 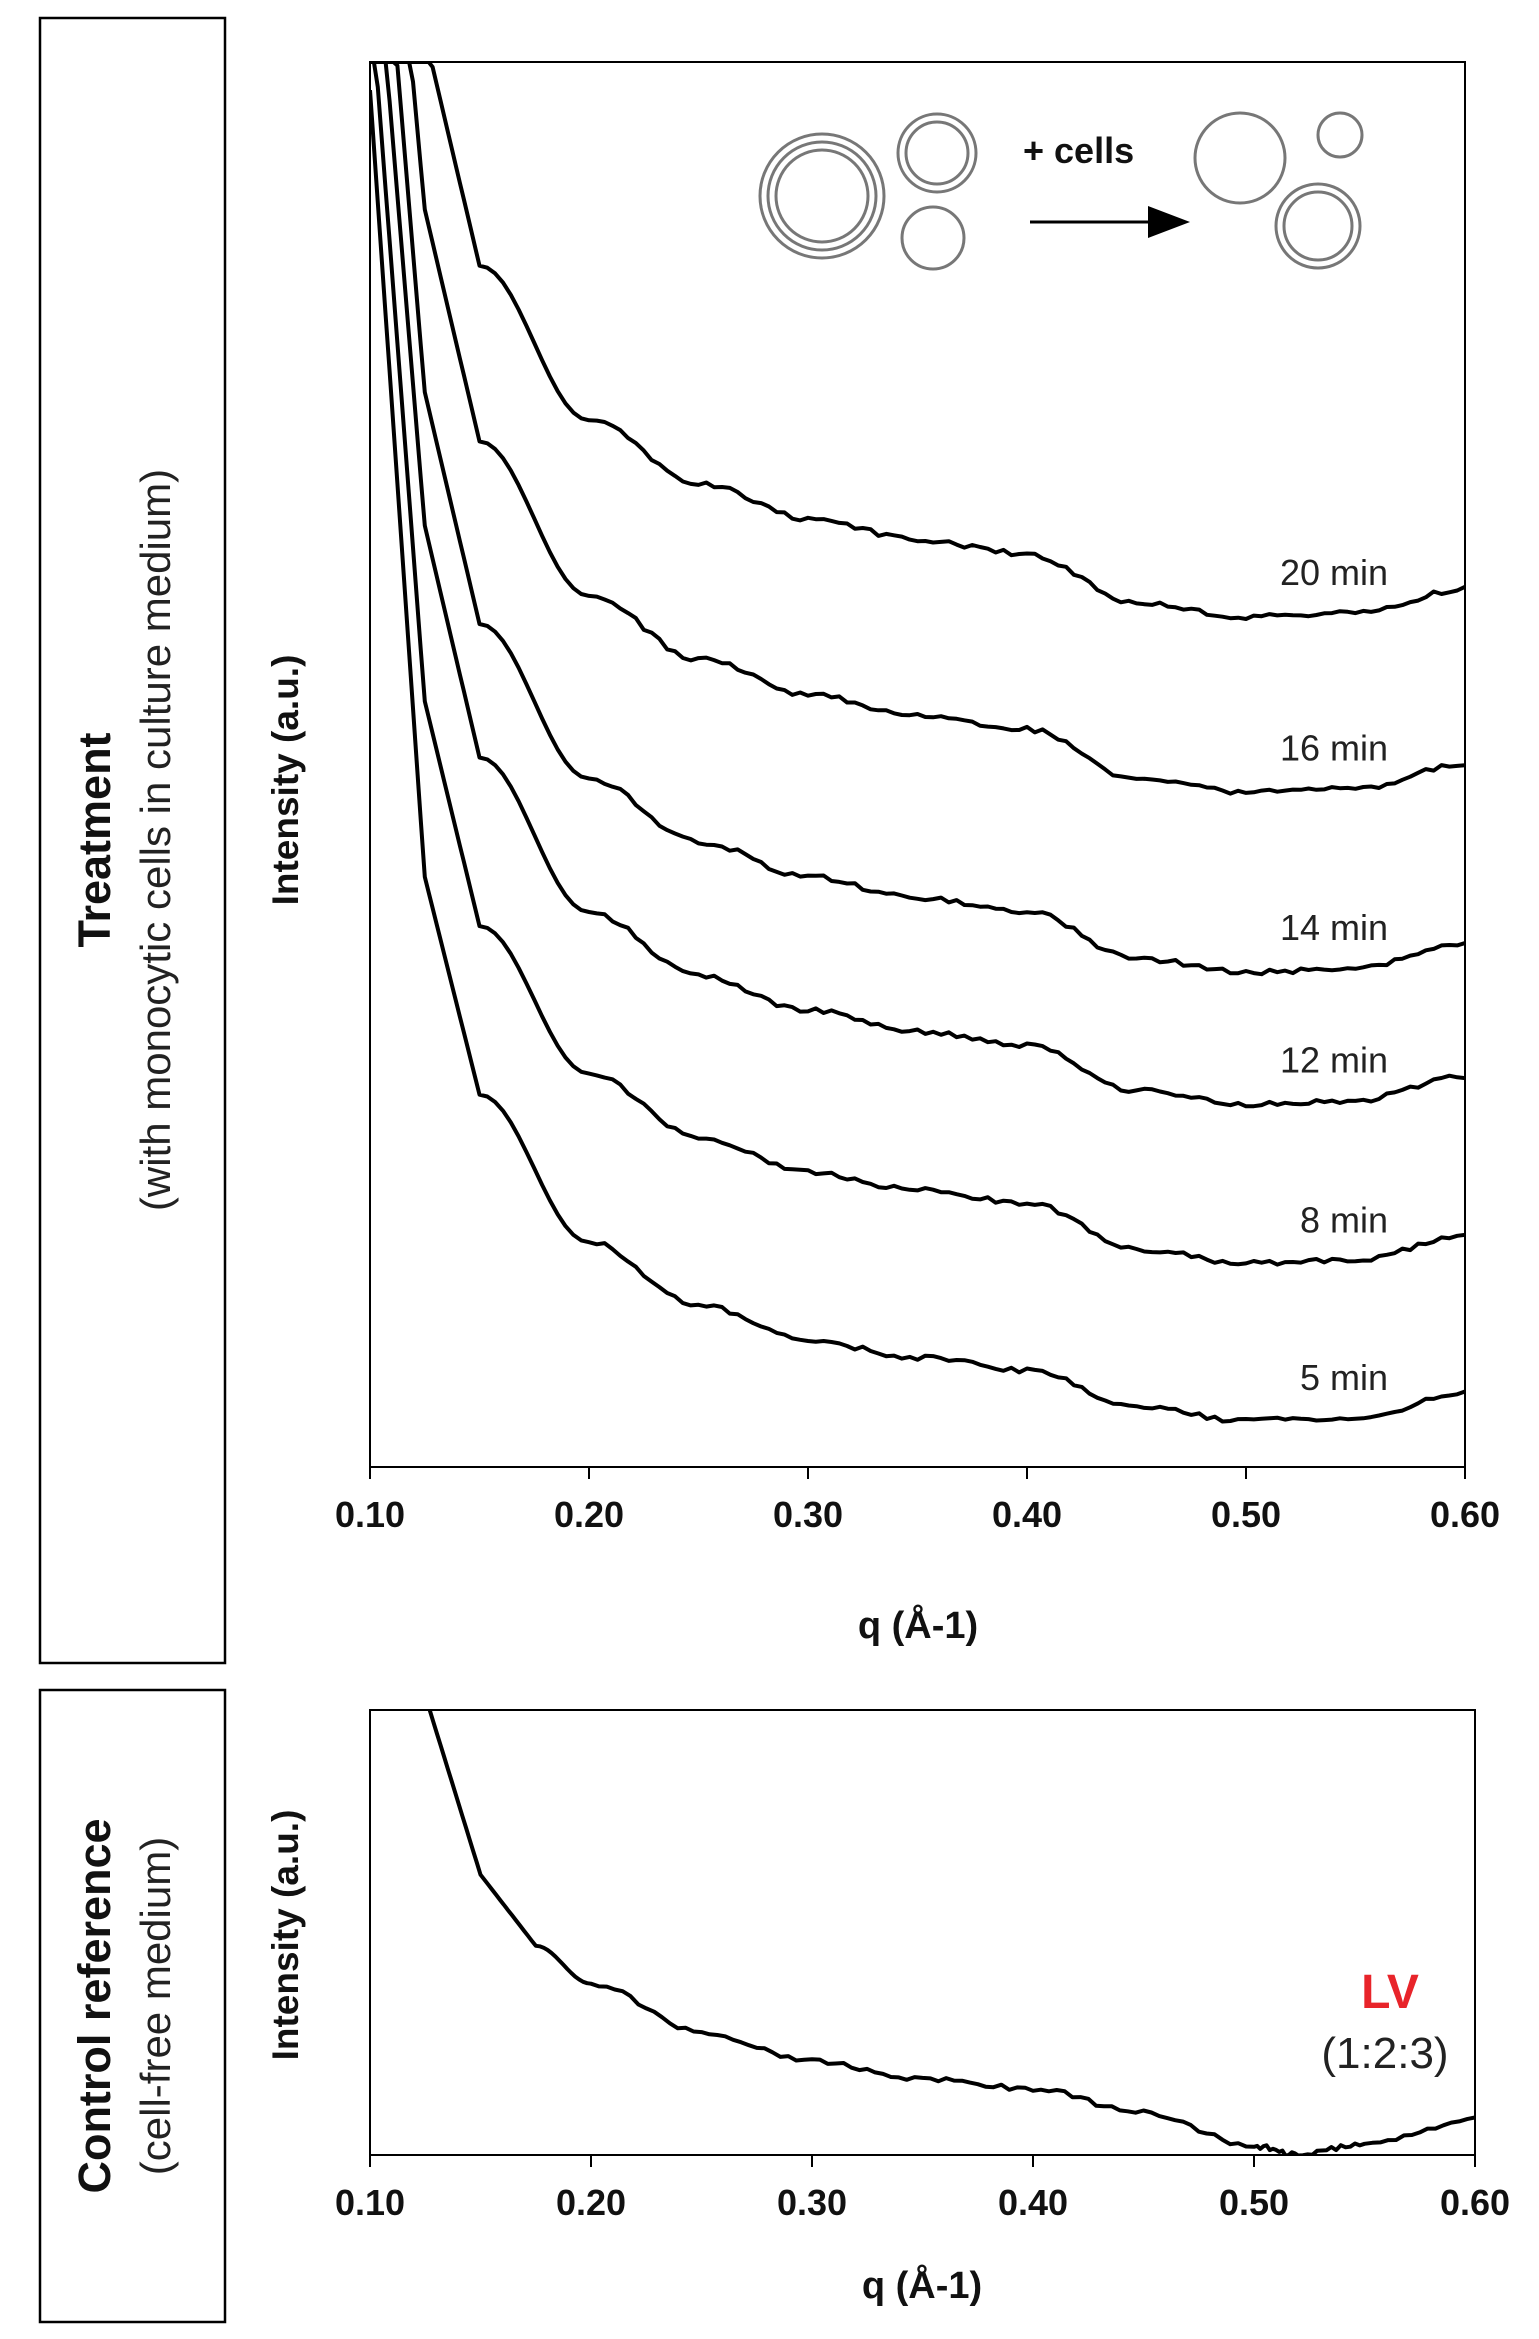 I want to click on vesicle-after-inner, so click(x=1318, y=226).